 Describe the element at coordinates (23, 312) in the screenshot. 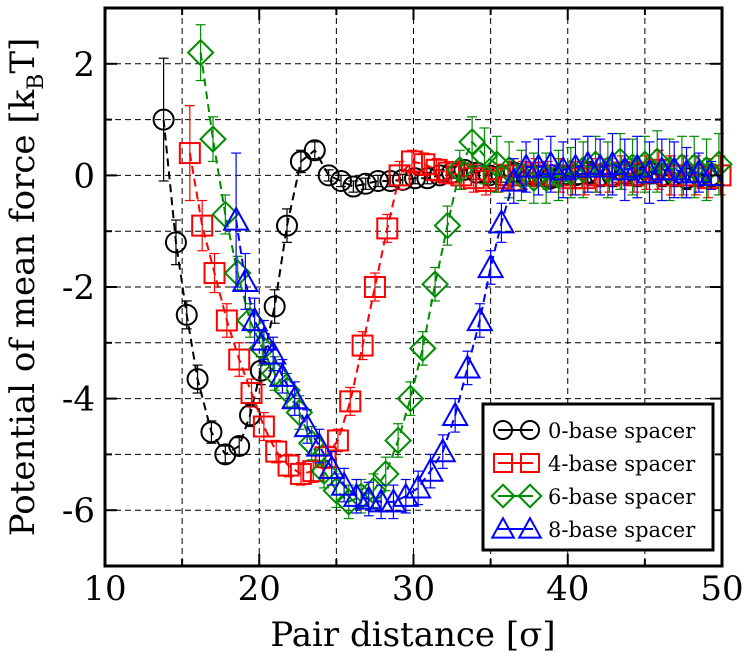

I see `y-axis-label-main: Potential of mean force [k` at that location.